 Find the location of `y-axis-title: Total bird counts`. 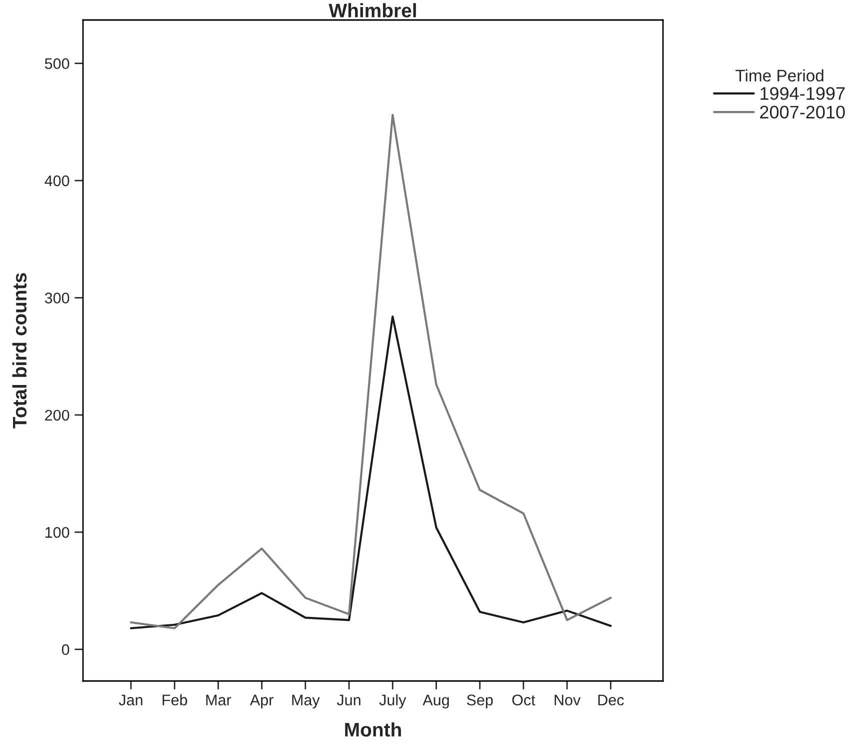

y-axis-title: Total bird counts is located at coordinates (19, 350).